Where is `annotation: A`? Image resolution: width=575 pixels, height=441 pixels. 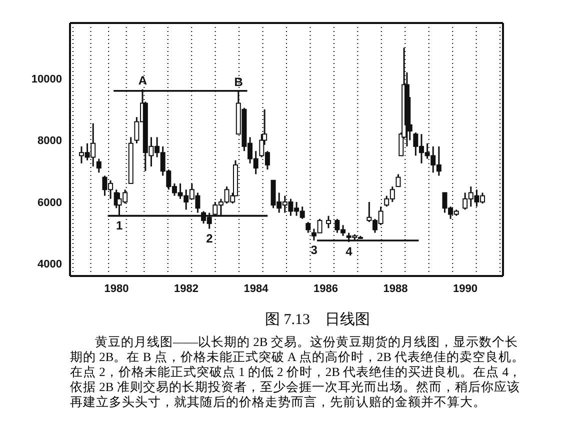 annotation: A is located at coordinates (143, 80).